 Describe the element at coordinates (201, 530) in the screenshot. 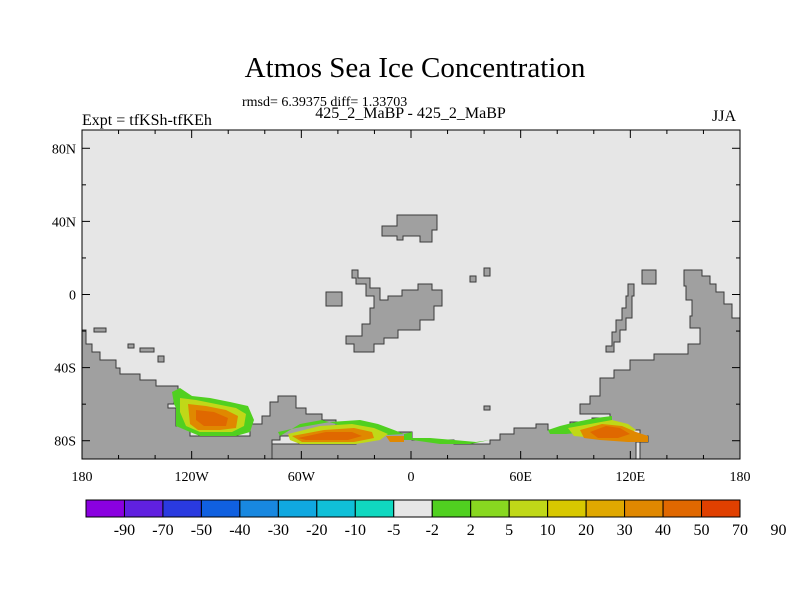

I see `colorbar-label: -50` at that location.